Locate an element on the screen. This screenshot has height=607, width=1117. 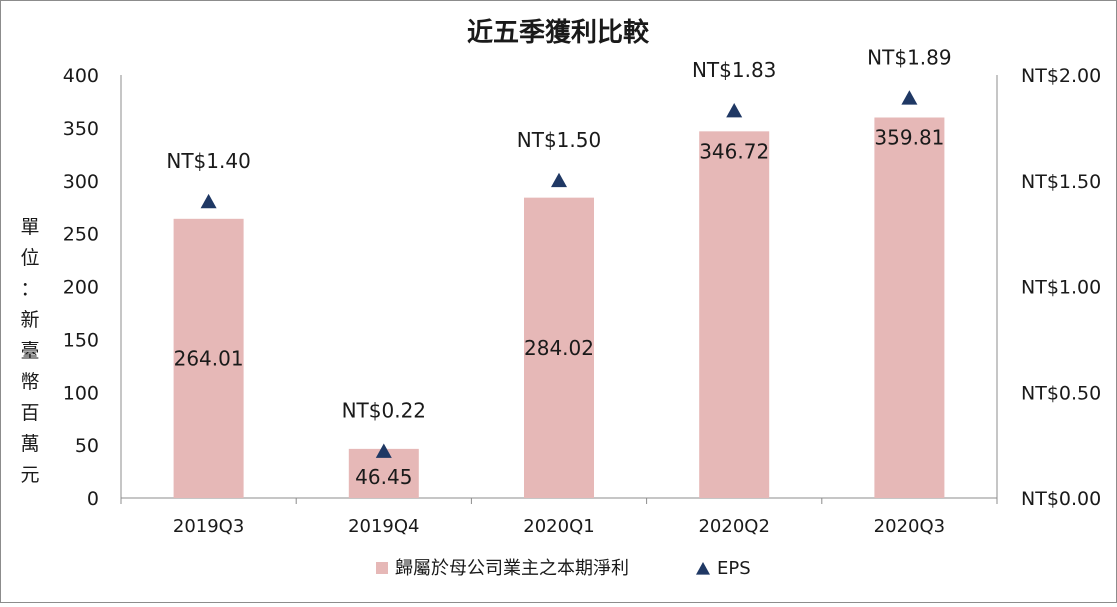
eps-data-label: NT$1.83 is located at coordinates (734, 70).